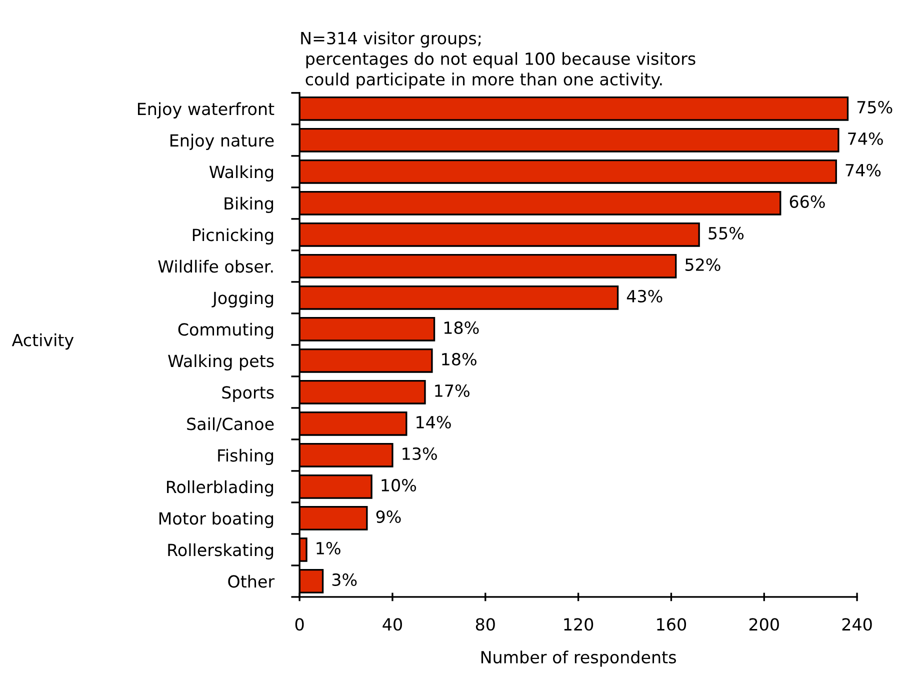 The image size is (905, 683). Describe the element at coordinates (702, 264) in the screenshot. I see `annotation: 52%` at that location.